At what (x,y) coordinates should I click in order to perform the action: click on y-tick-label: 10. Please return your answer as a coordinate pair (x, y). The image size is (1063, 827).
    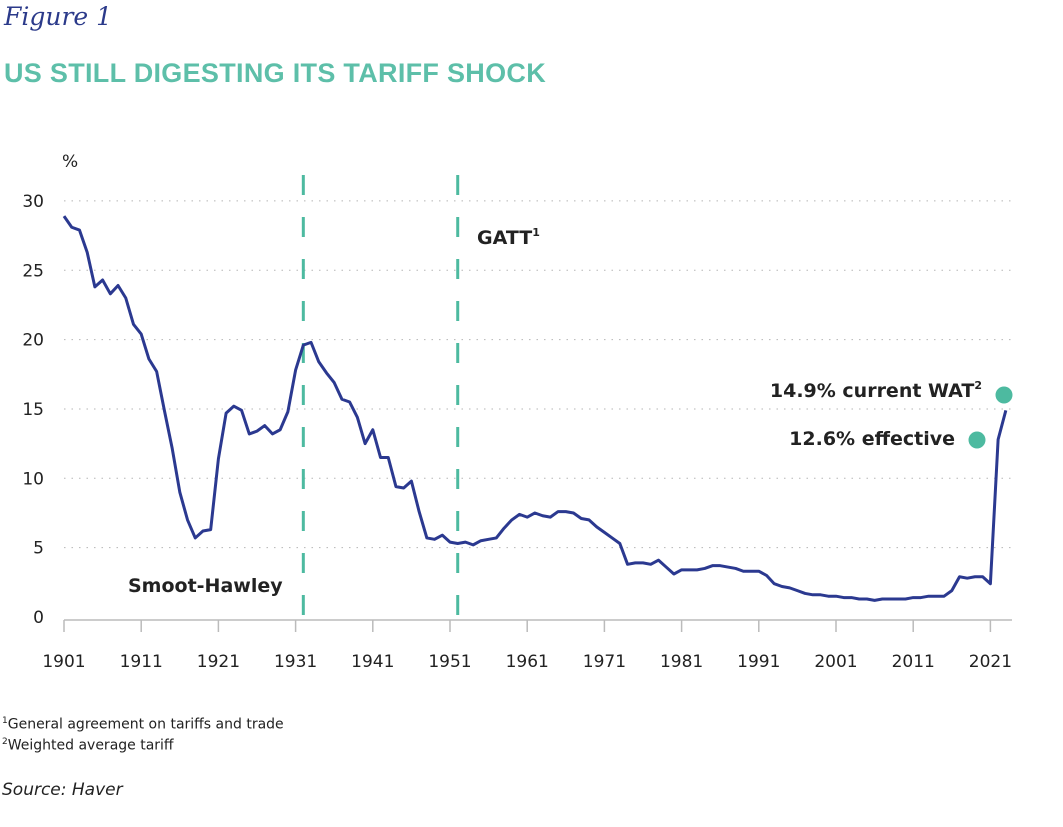
    Looking at the image, I should click on (33, 479).